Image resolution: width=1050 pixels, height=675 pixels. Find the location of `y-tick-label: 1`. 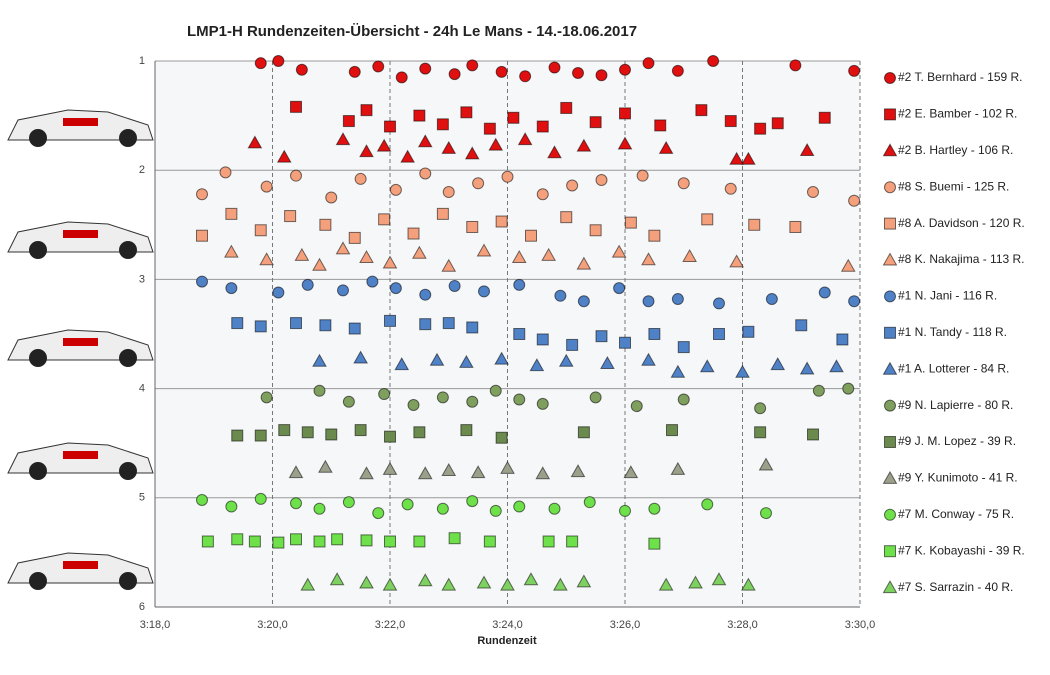

y-tick-label: 1 is located at coordinates (142, 61).